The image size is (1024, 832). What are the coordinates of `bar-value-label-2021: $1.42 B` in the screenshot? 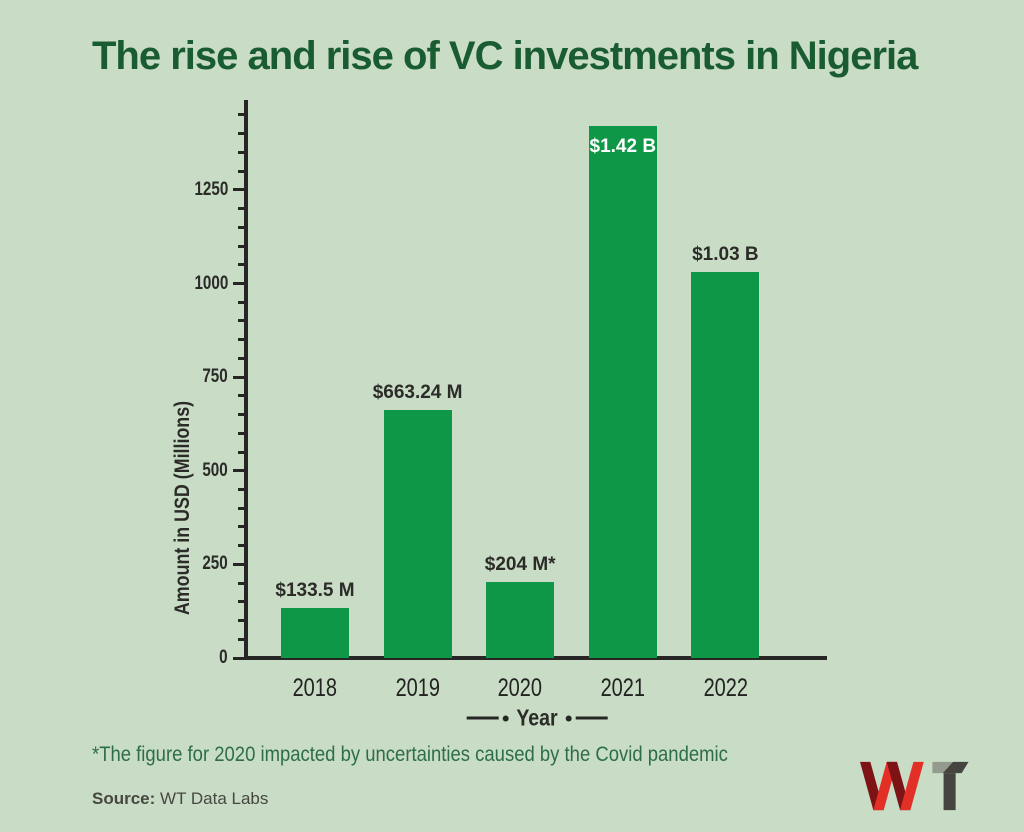 It's located at (623, 147).